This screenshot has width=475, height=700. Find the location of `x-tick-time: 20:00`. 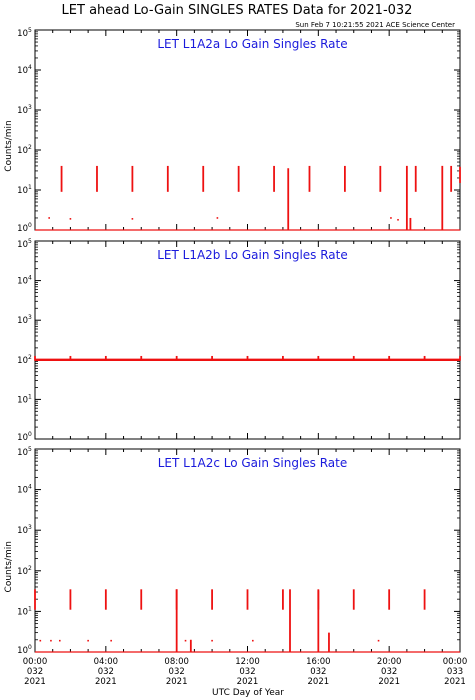

x-tick-time: 20:00 is located at coordinates (389, 662).